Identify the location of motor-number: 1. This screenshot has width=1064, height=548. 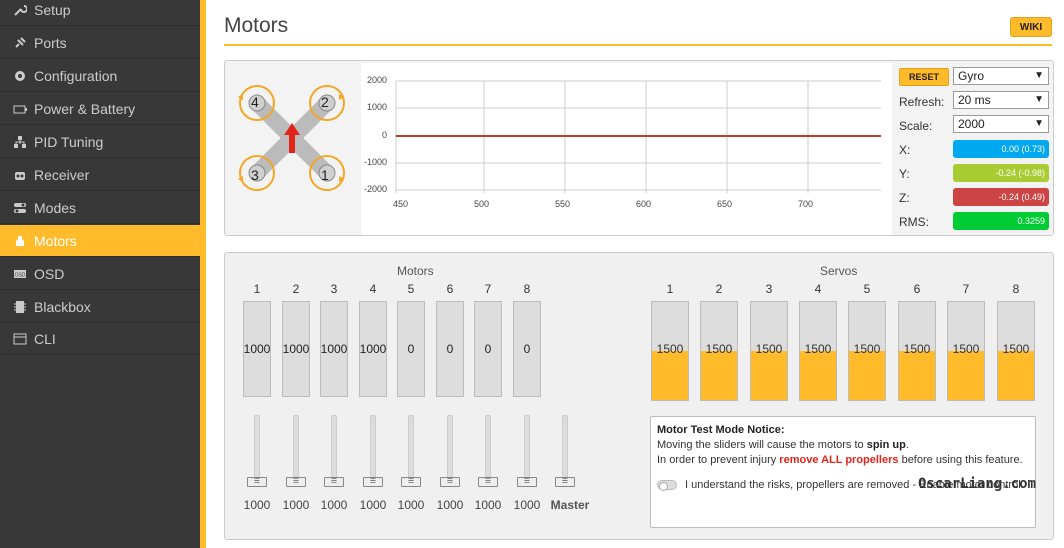
(257, 289).